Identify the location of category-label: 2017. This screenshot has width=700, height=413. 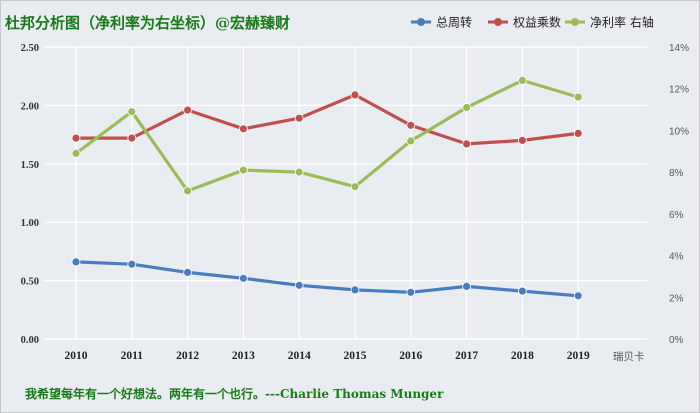
(466, 356).